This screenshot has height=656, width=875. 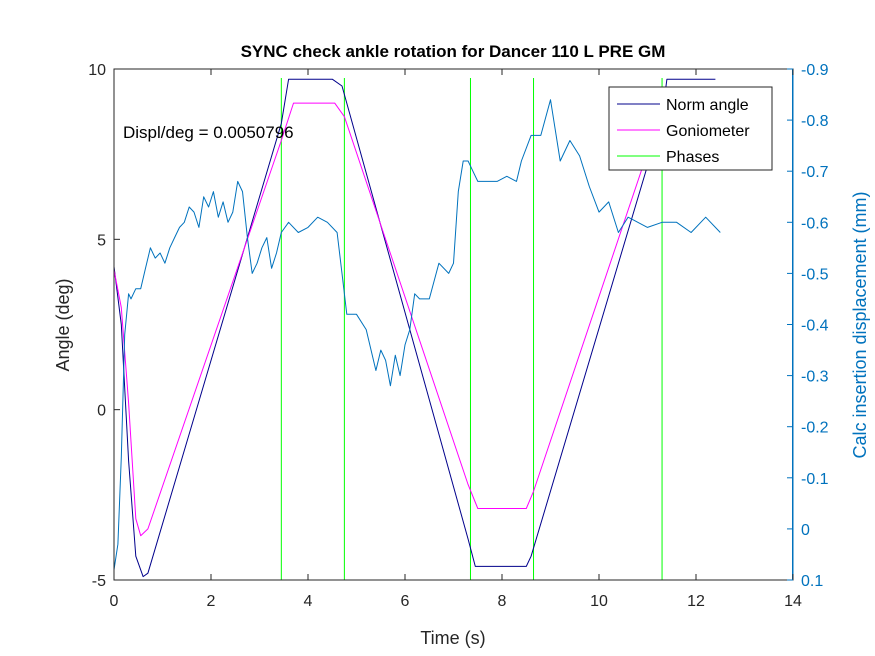 I want to click on legend-entry-goniometer: Goniometer, so click(x=708, y=131).